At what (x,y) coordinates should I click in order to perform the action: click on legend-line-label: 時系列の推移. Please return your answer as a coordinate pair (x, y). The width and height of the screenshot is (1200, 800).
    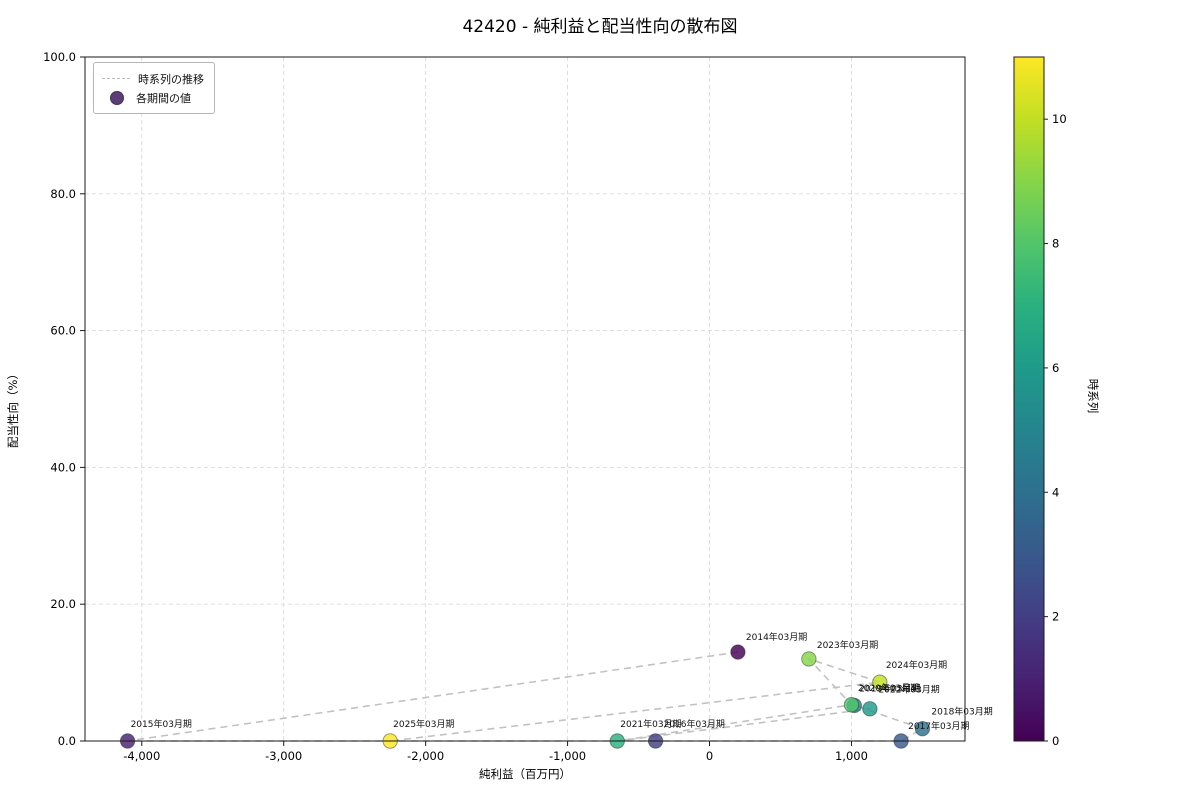
    Looking at the image, I should click on (171, 79).